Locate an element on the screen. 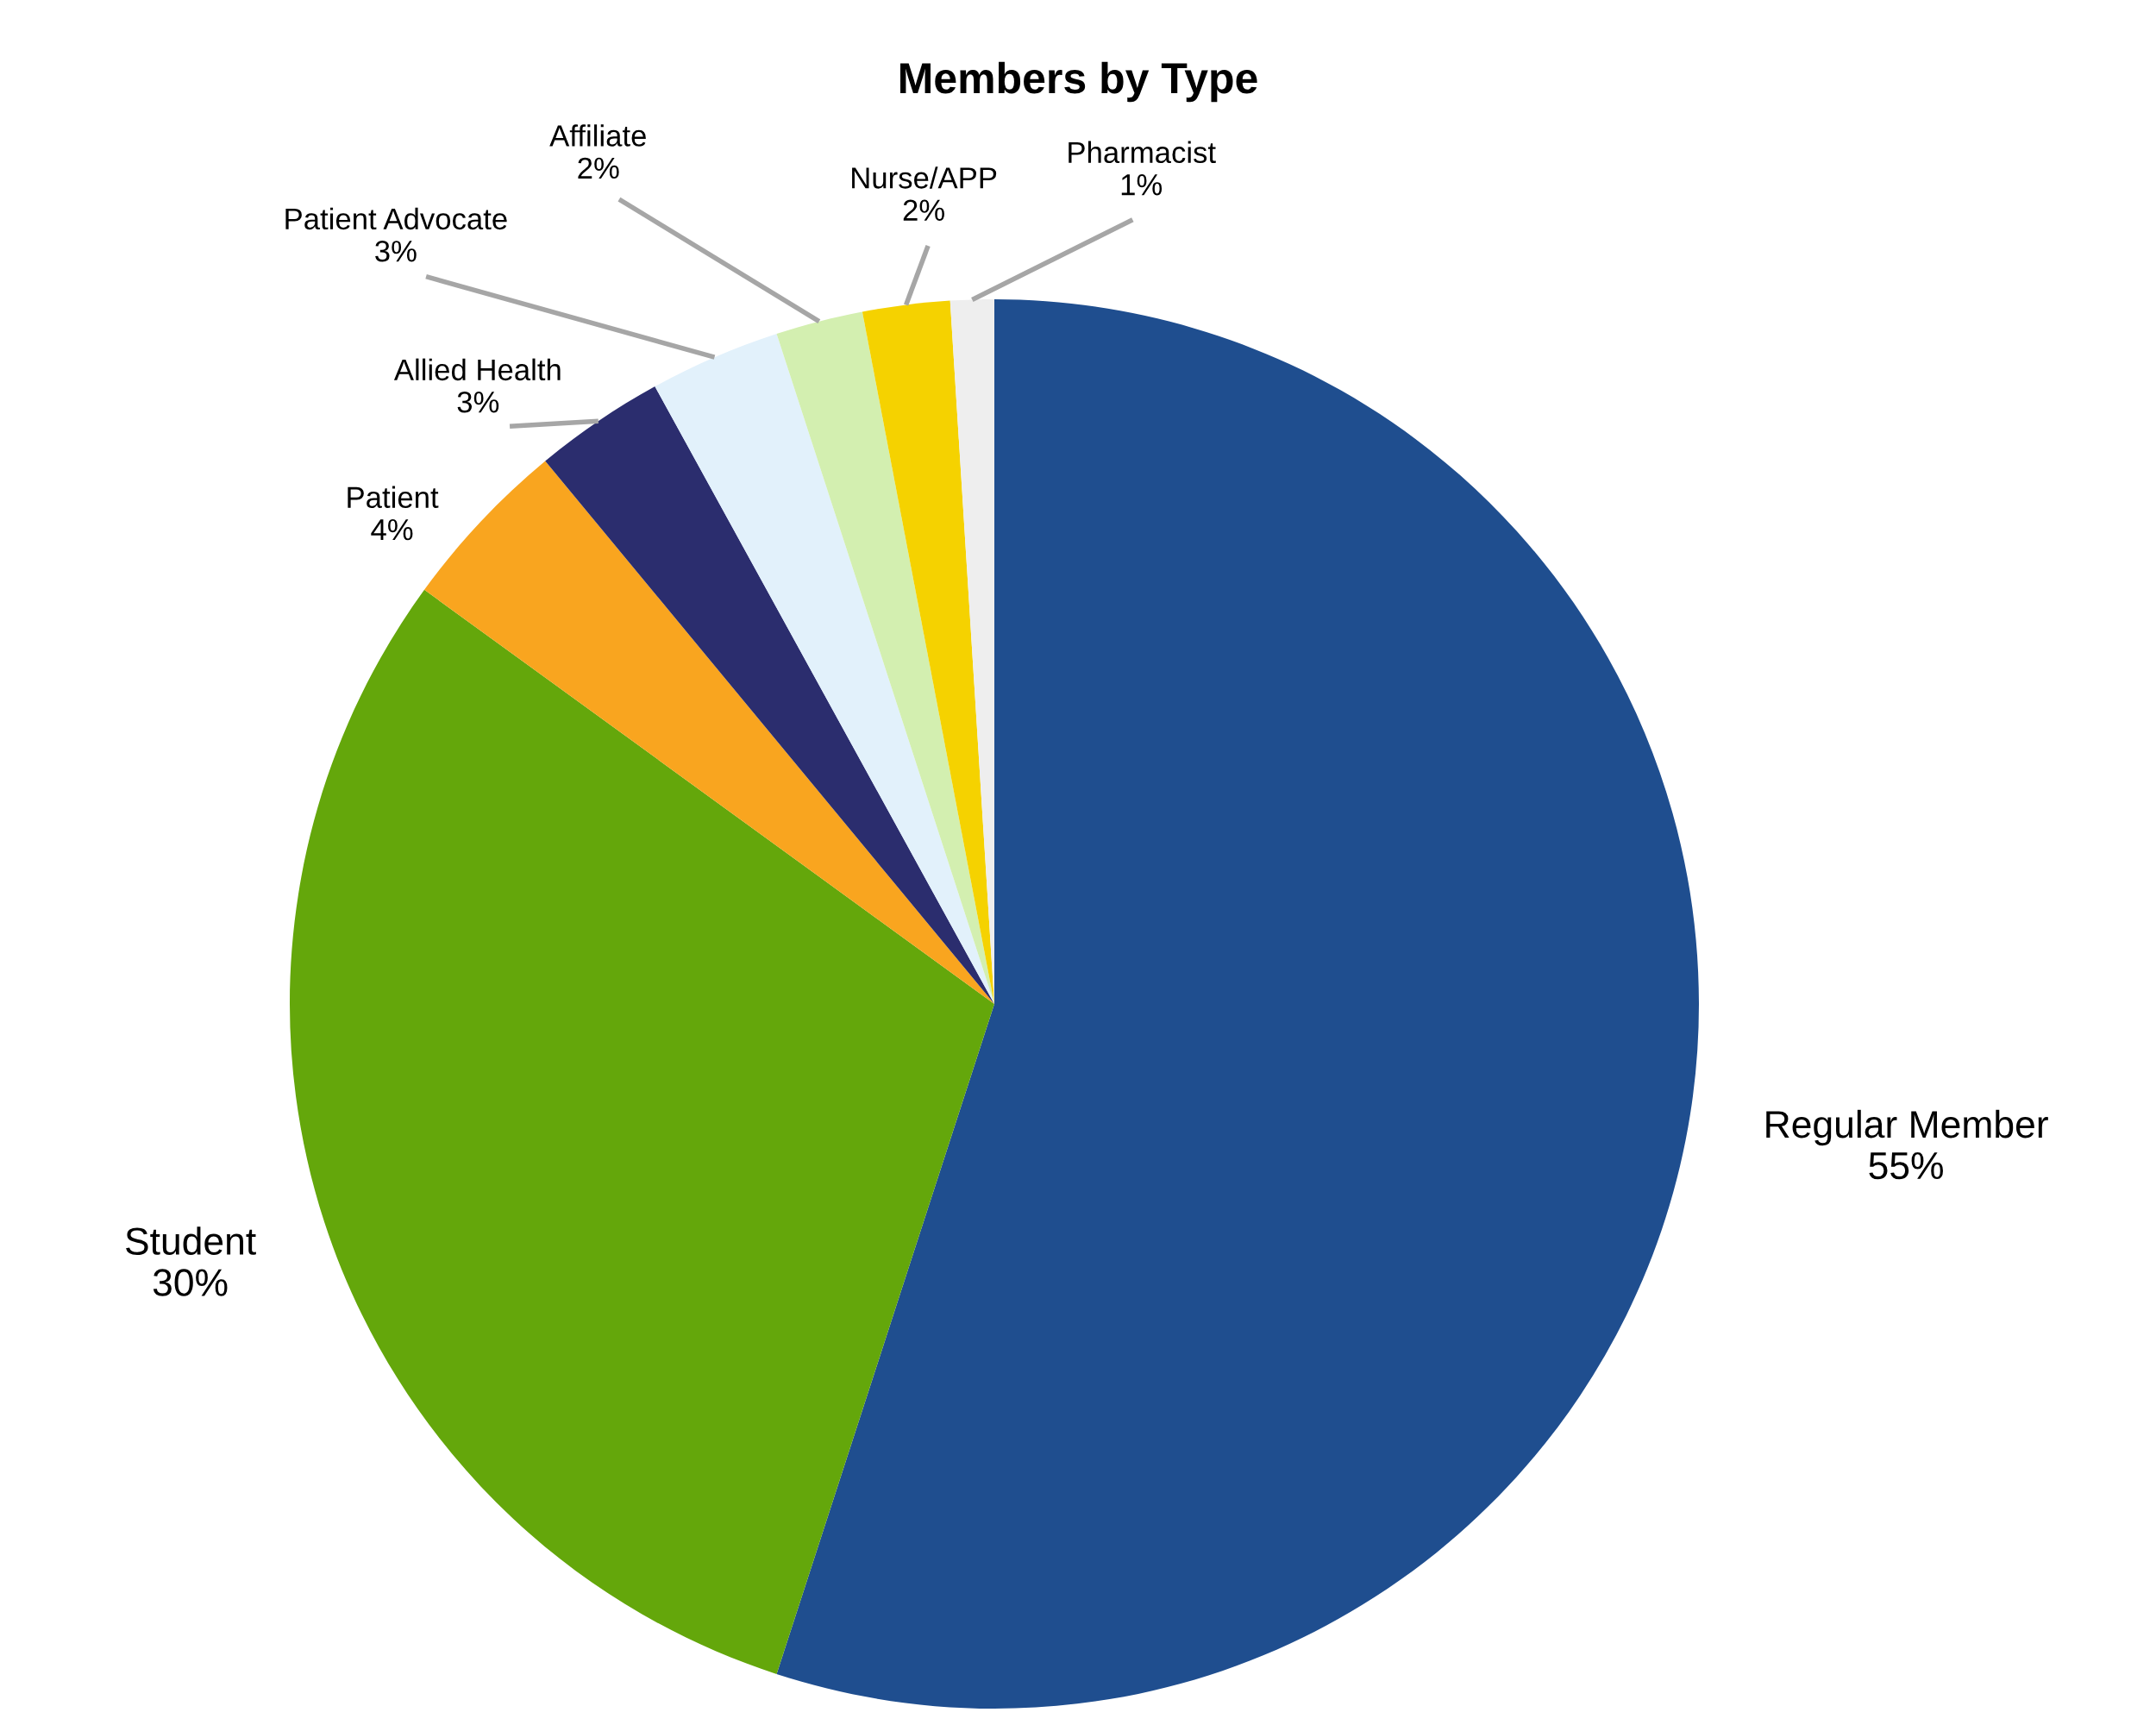 The image size is (2156, 1725). slice-label: Affiliate is located at coordinates (597, 135).